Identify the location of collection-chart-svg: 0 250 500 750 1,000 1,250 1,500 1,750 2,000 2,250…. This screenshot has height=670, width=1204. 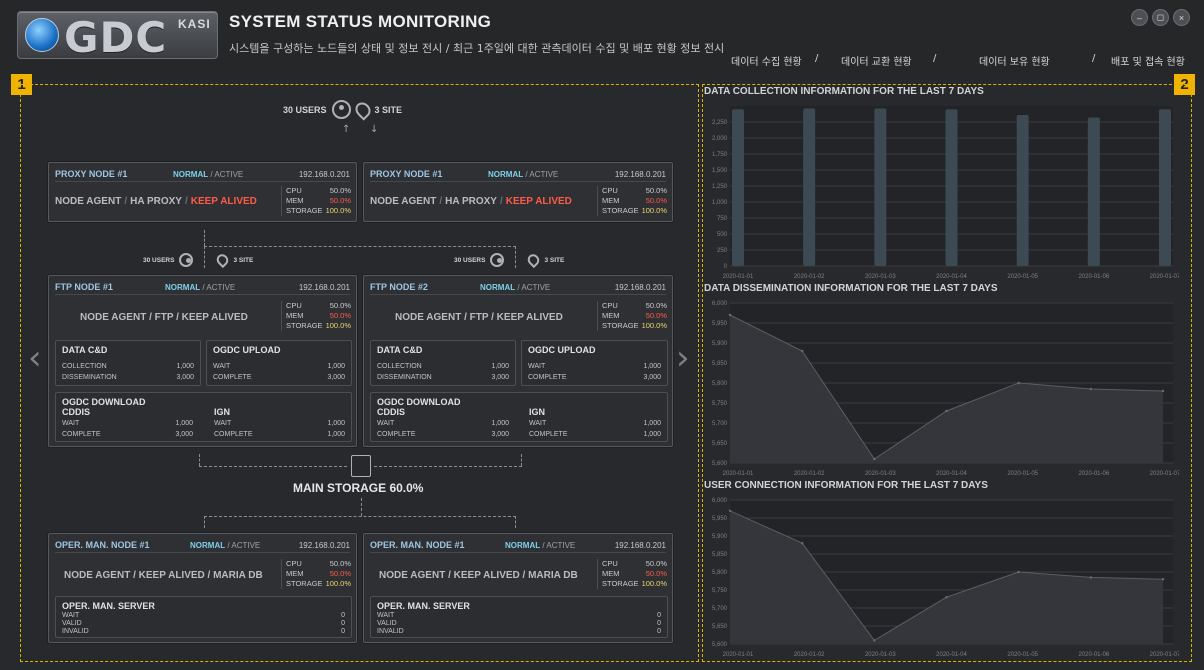
(945, 193).